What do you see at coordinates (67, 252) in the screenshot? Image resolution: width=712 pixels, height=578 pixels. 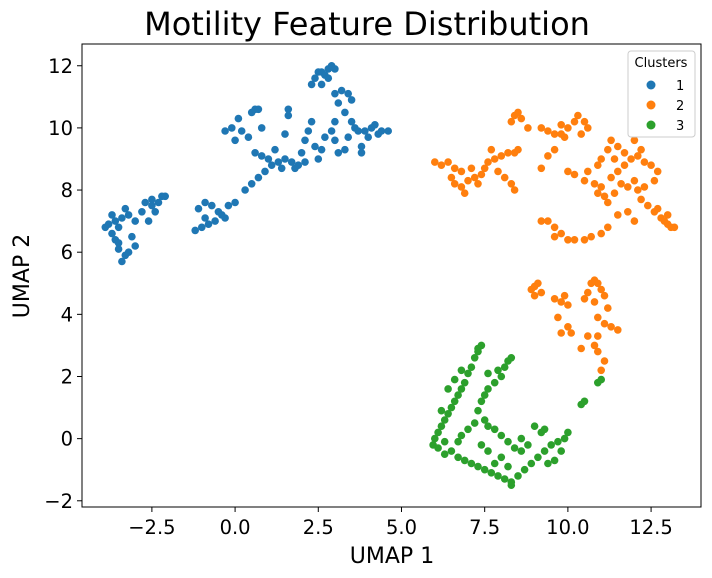 I see `y-tick-label: 6` at bounding box center [67, 252].